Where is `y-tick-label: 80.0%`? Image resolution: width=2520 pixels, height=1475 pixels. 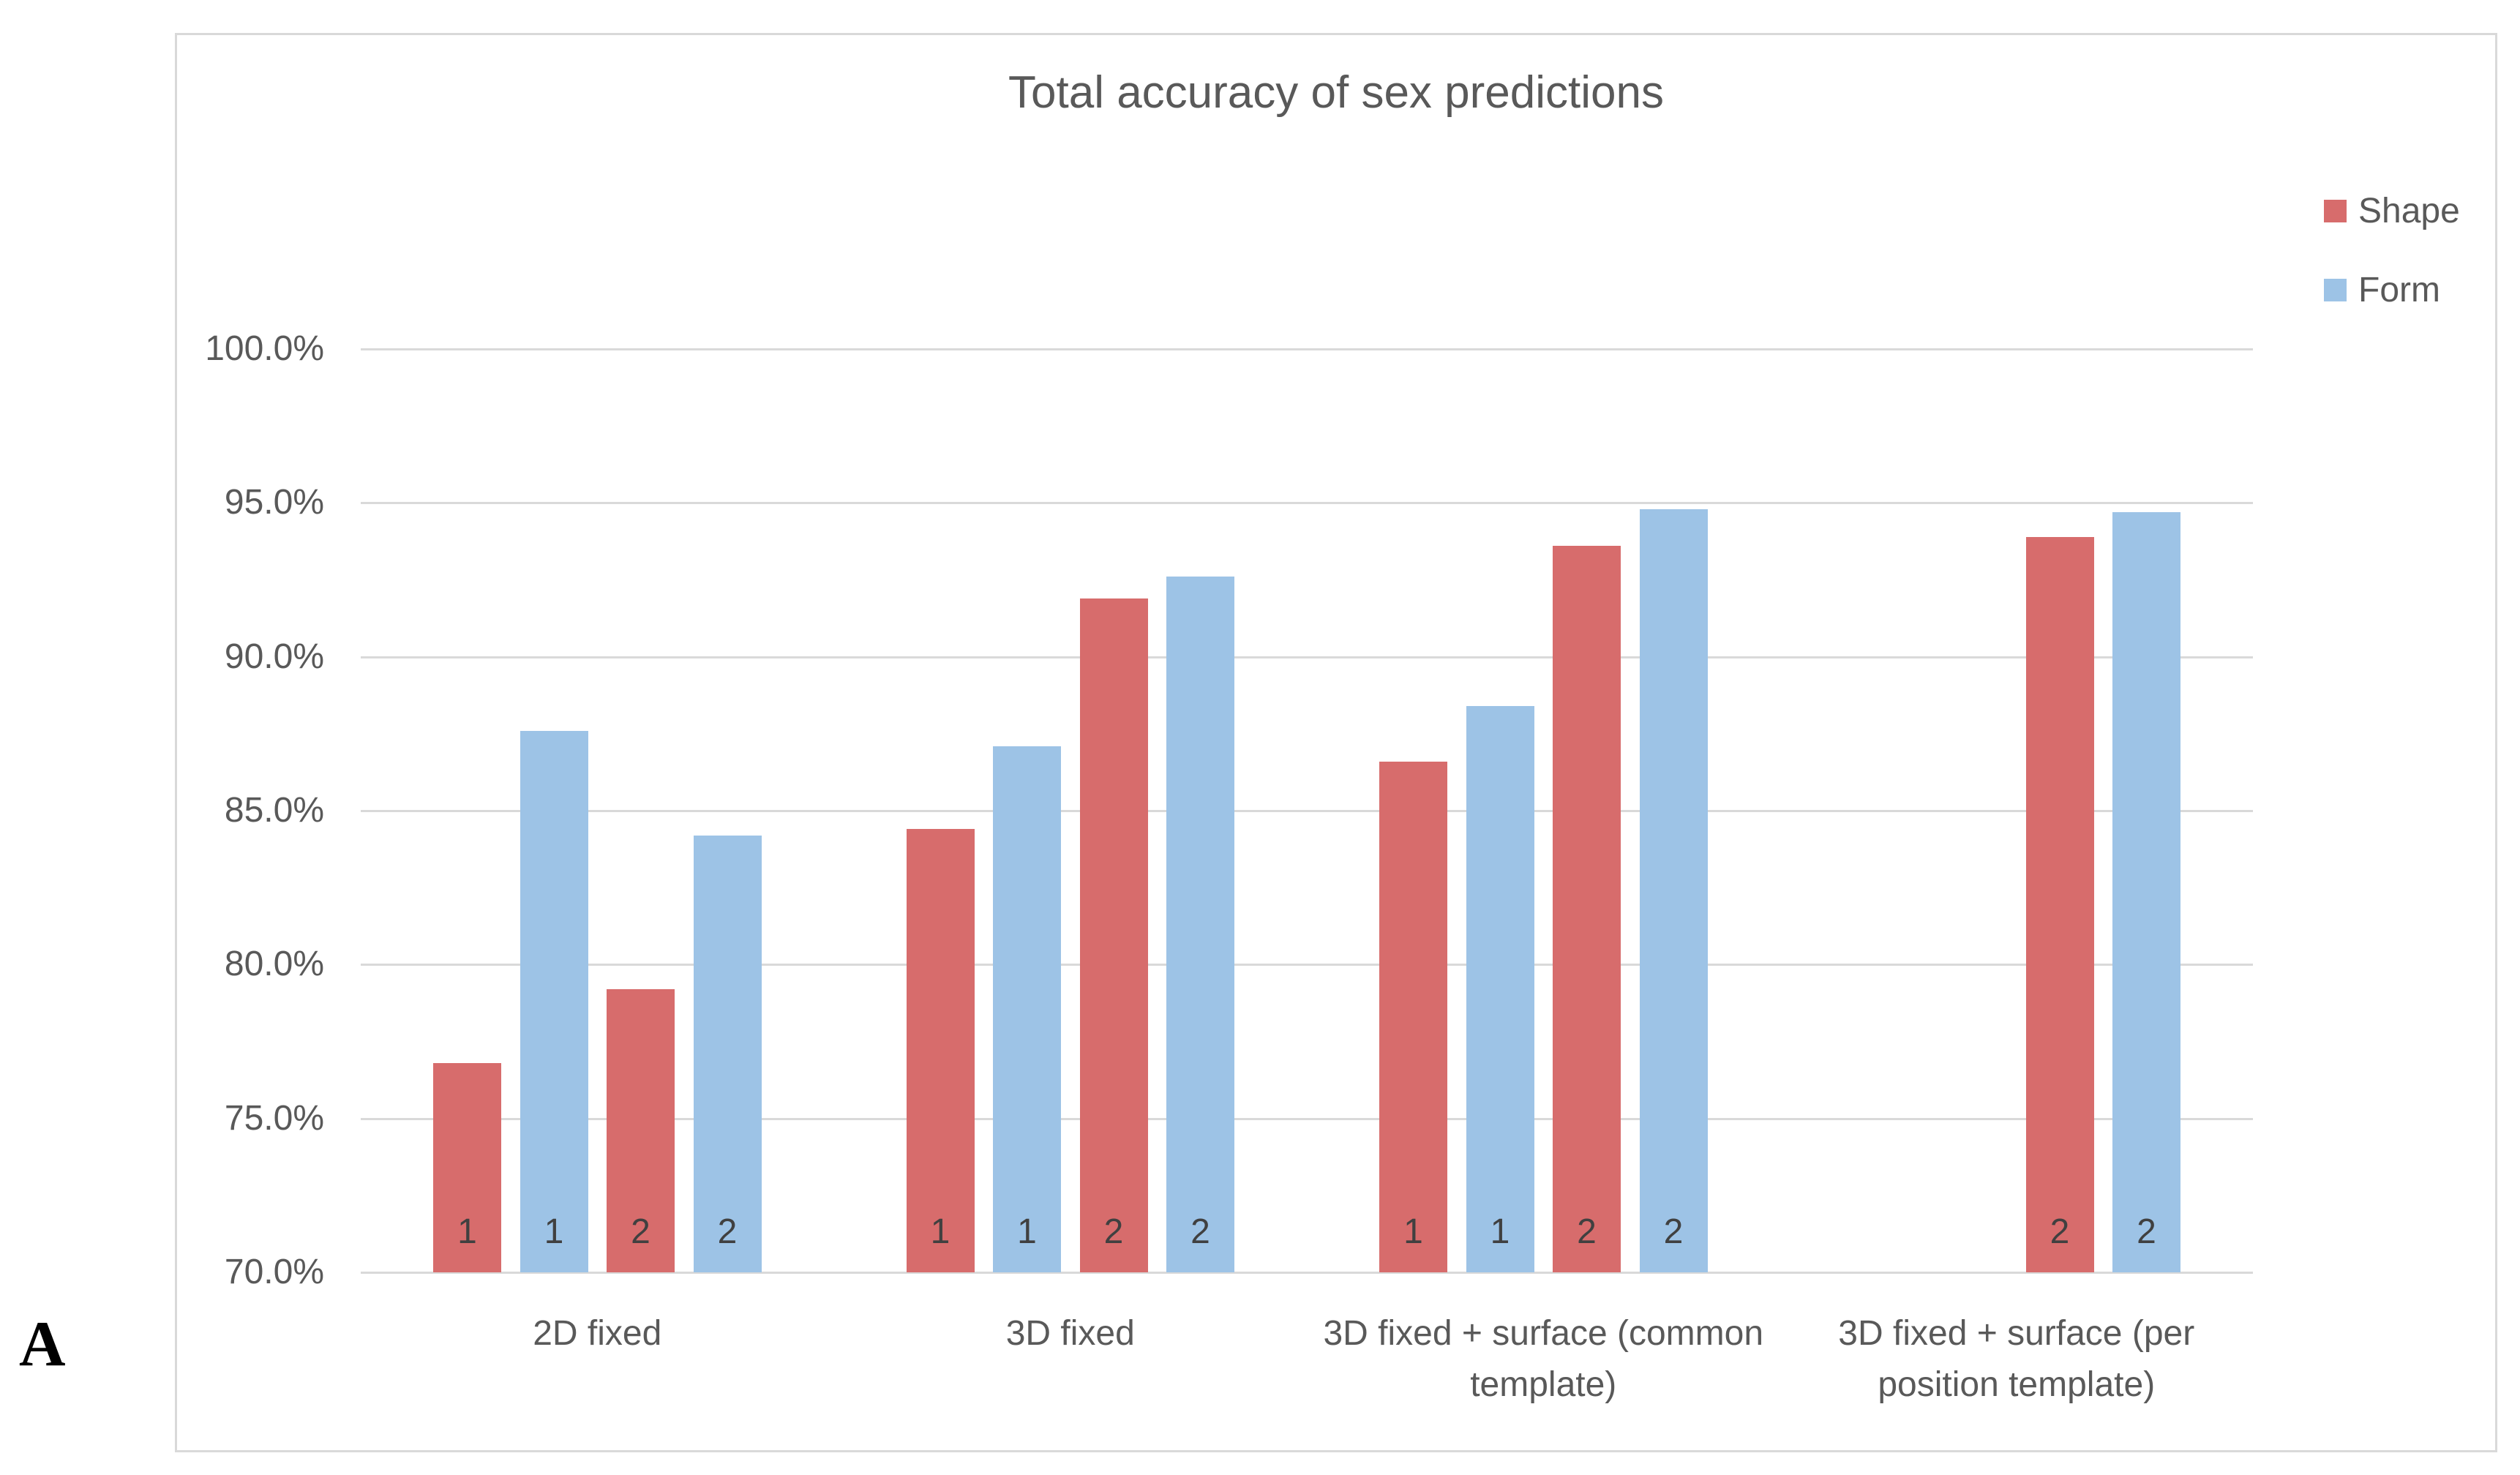
y-tick-label: 80.0% is located at coordinates (274, 964).